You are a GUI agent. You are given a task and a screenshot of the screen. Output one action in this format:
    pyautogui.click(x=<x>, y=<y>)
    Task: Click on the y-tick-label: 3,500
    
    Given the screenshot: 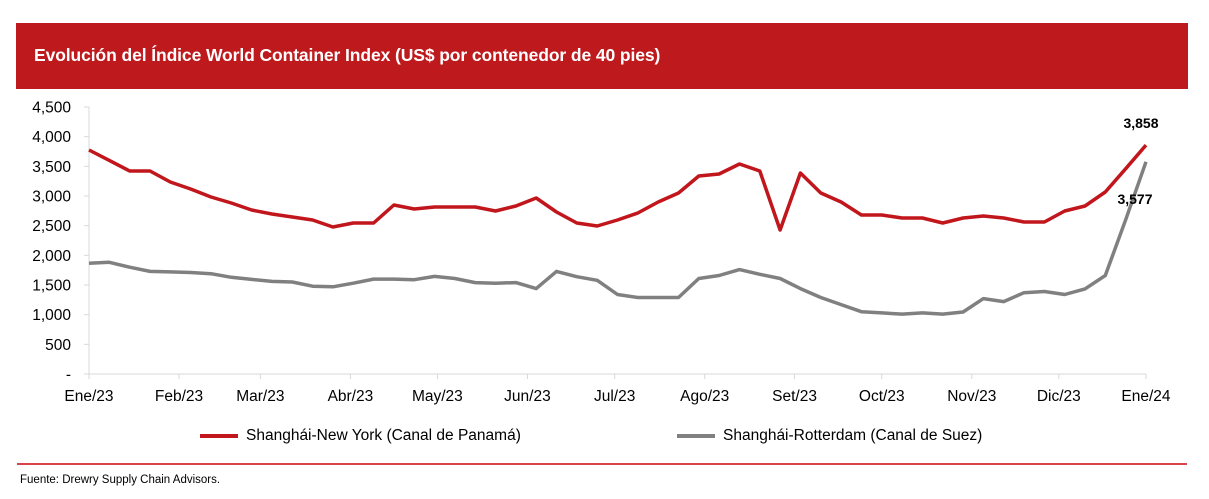 What is the action you would take?
    pyautogui.click(x=51, y=167)
    